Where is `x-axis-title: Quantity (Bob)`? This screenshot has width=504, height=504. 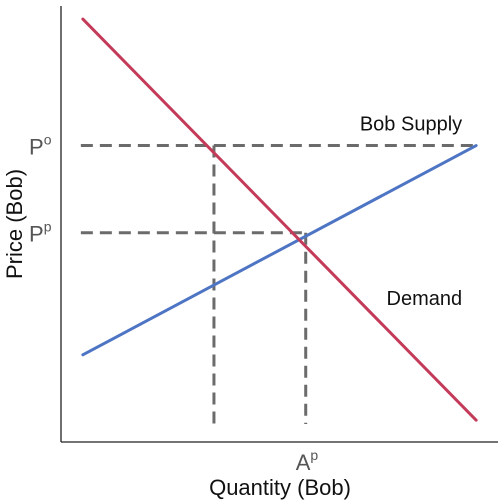
x-axis-title: Quantity (Bob) is located at coordinates (280, 487).